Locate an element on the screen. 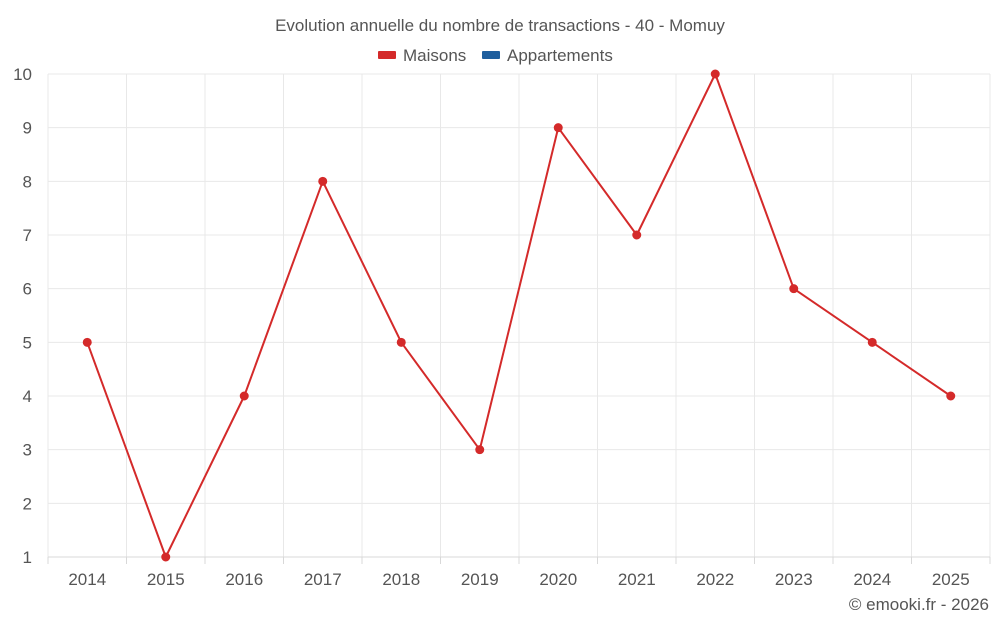 The height and width of the screenshot is (630, 1000). y-tick-label: 4 is located at coordinates (27, 396).